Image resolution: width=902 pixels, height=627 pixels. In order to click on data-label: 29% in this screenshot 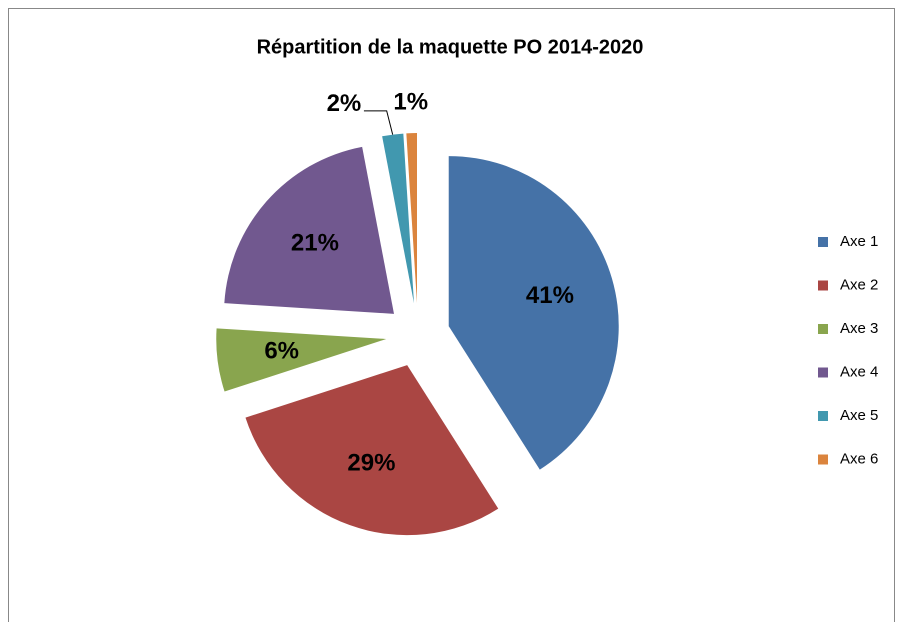, I will do `click(371, 463)`.